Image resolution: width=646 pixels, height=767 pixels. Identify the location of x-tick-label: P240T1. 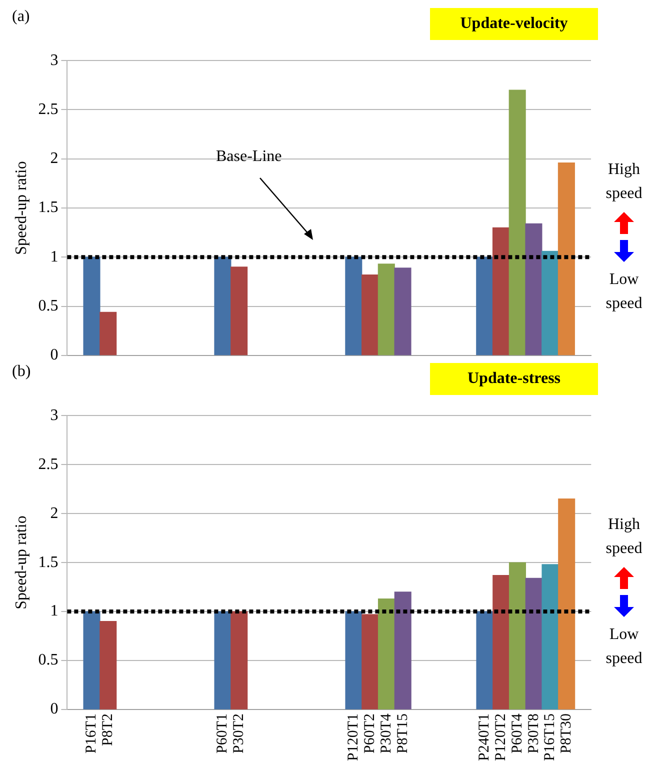
(484, 737).